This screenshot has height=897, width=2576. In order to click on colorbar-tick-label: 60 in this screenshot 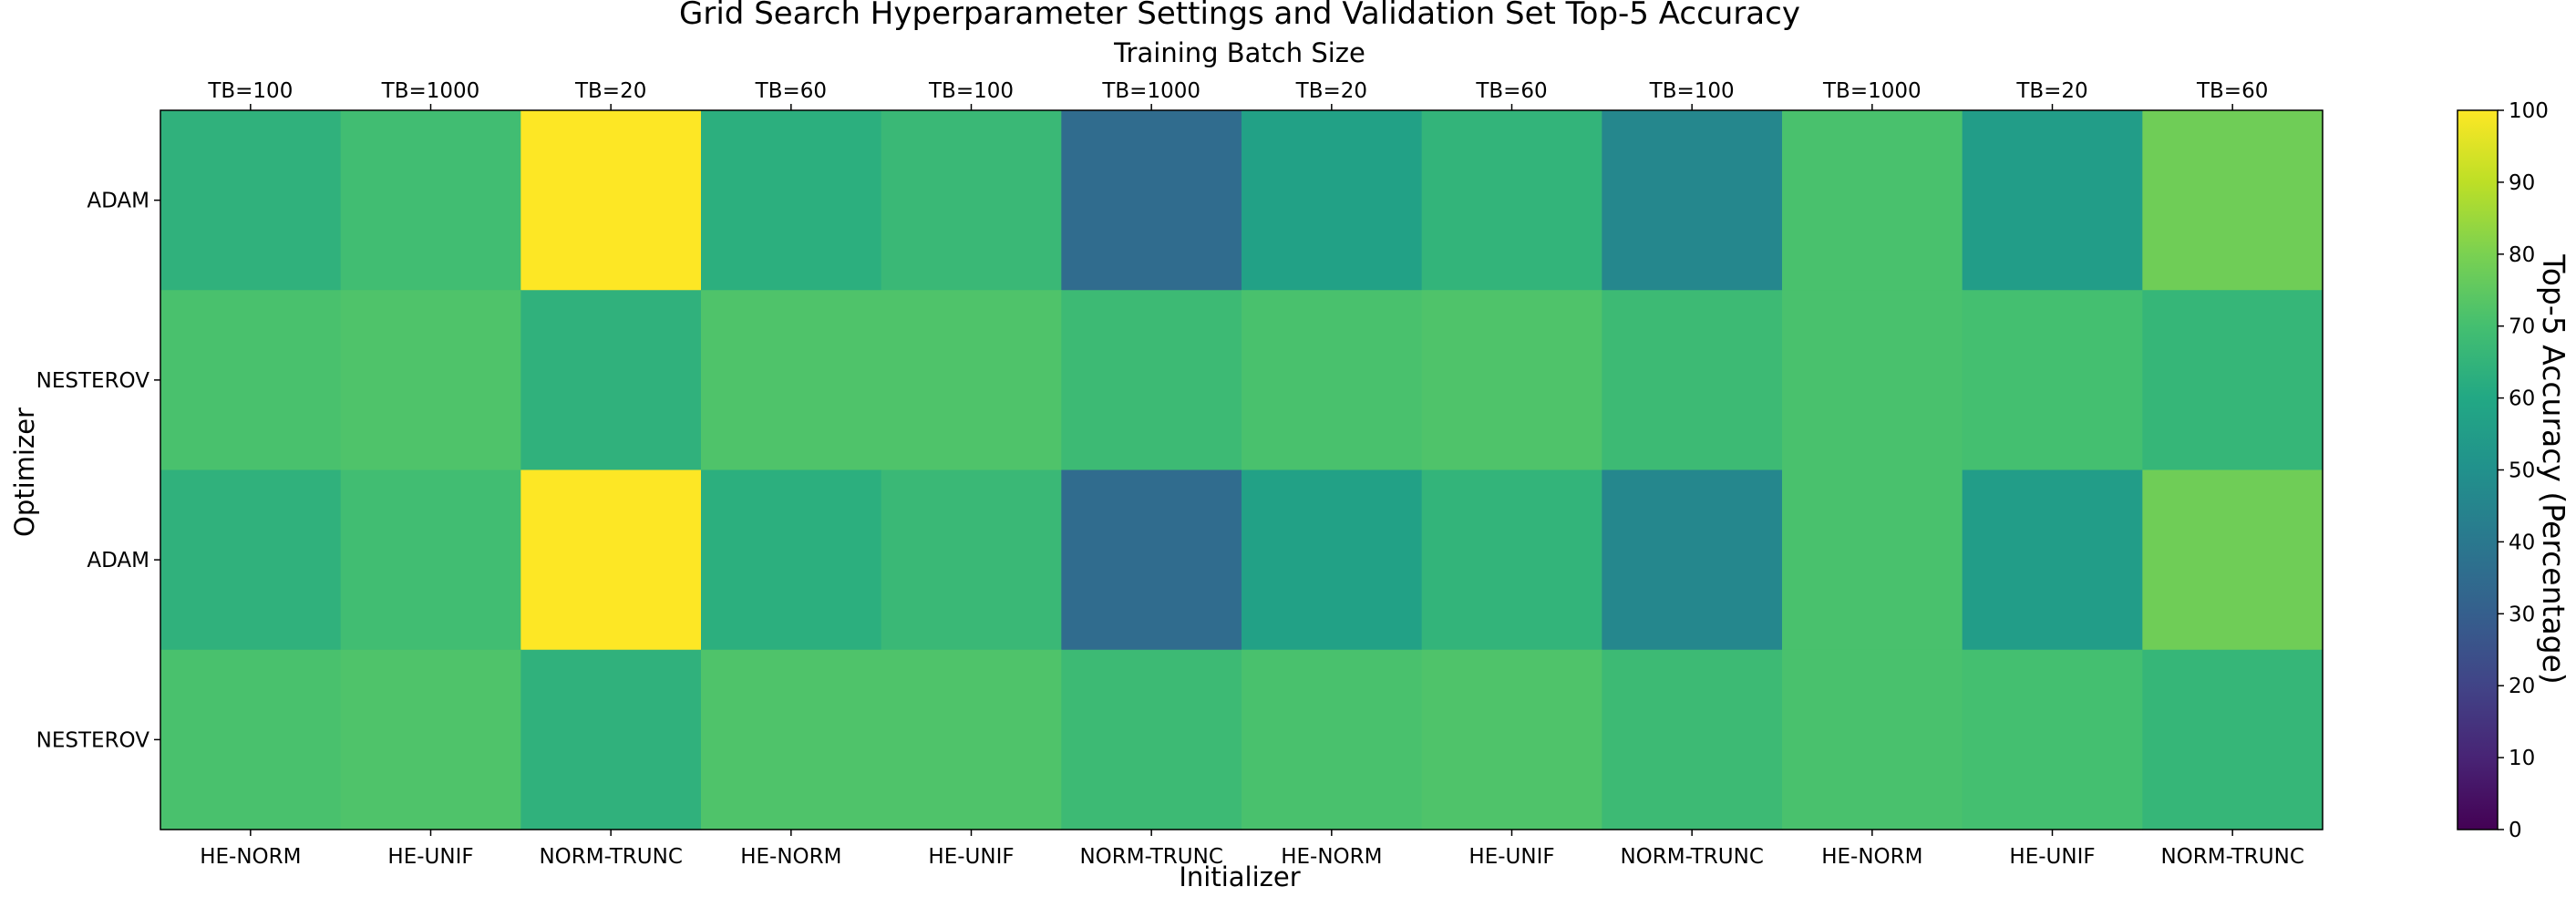, I will do `click(2522, 399)`.